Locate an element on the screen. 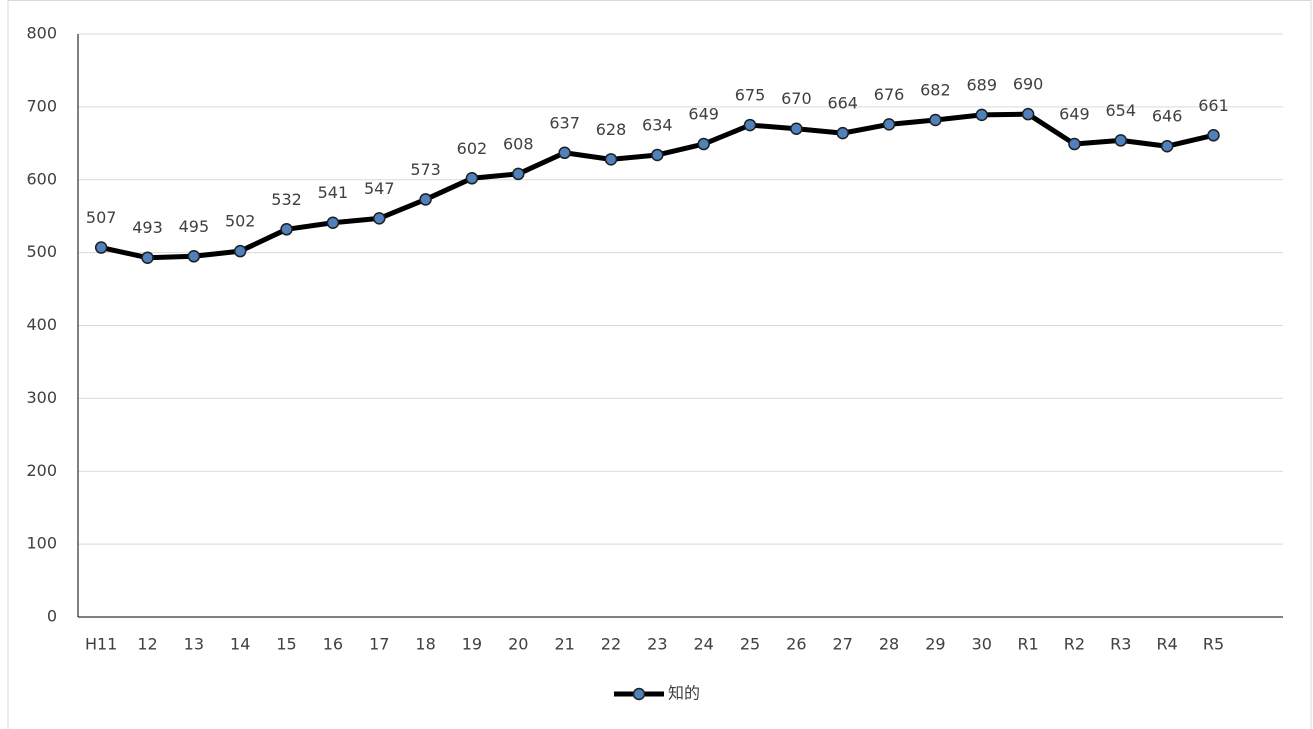 The width and height of the screenshot is (1313, 729). x-tick-label: R3 is located at coordinates (1120, 644).